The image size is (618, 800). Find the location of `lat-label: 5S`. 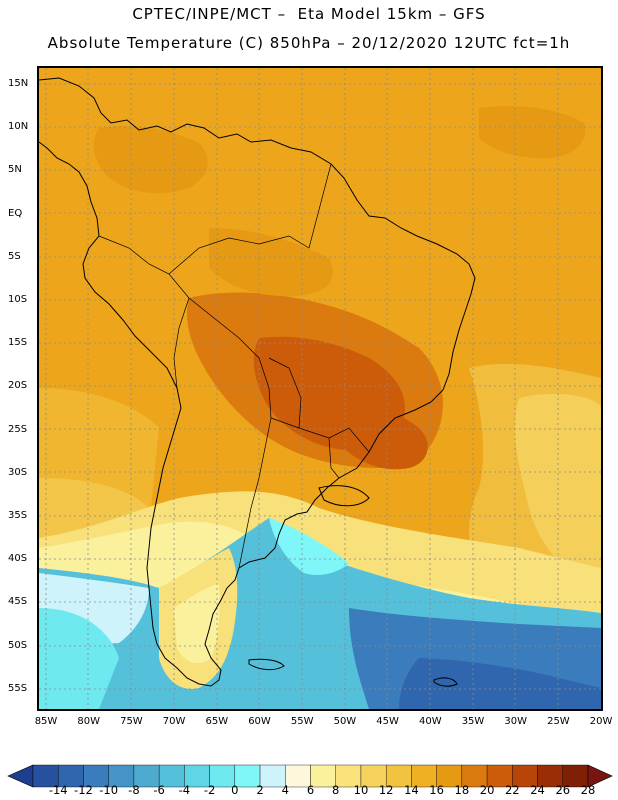

lat-label: 5S is located at coordinates (14, 256).